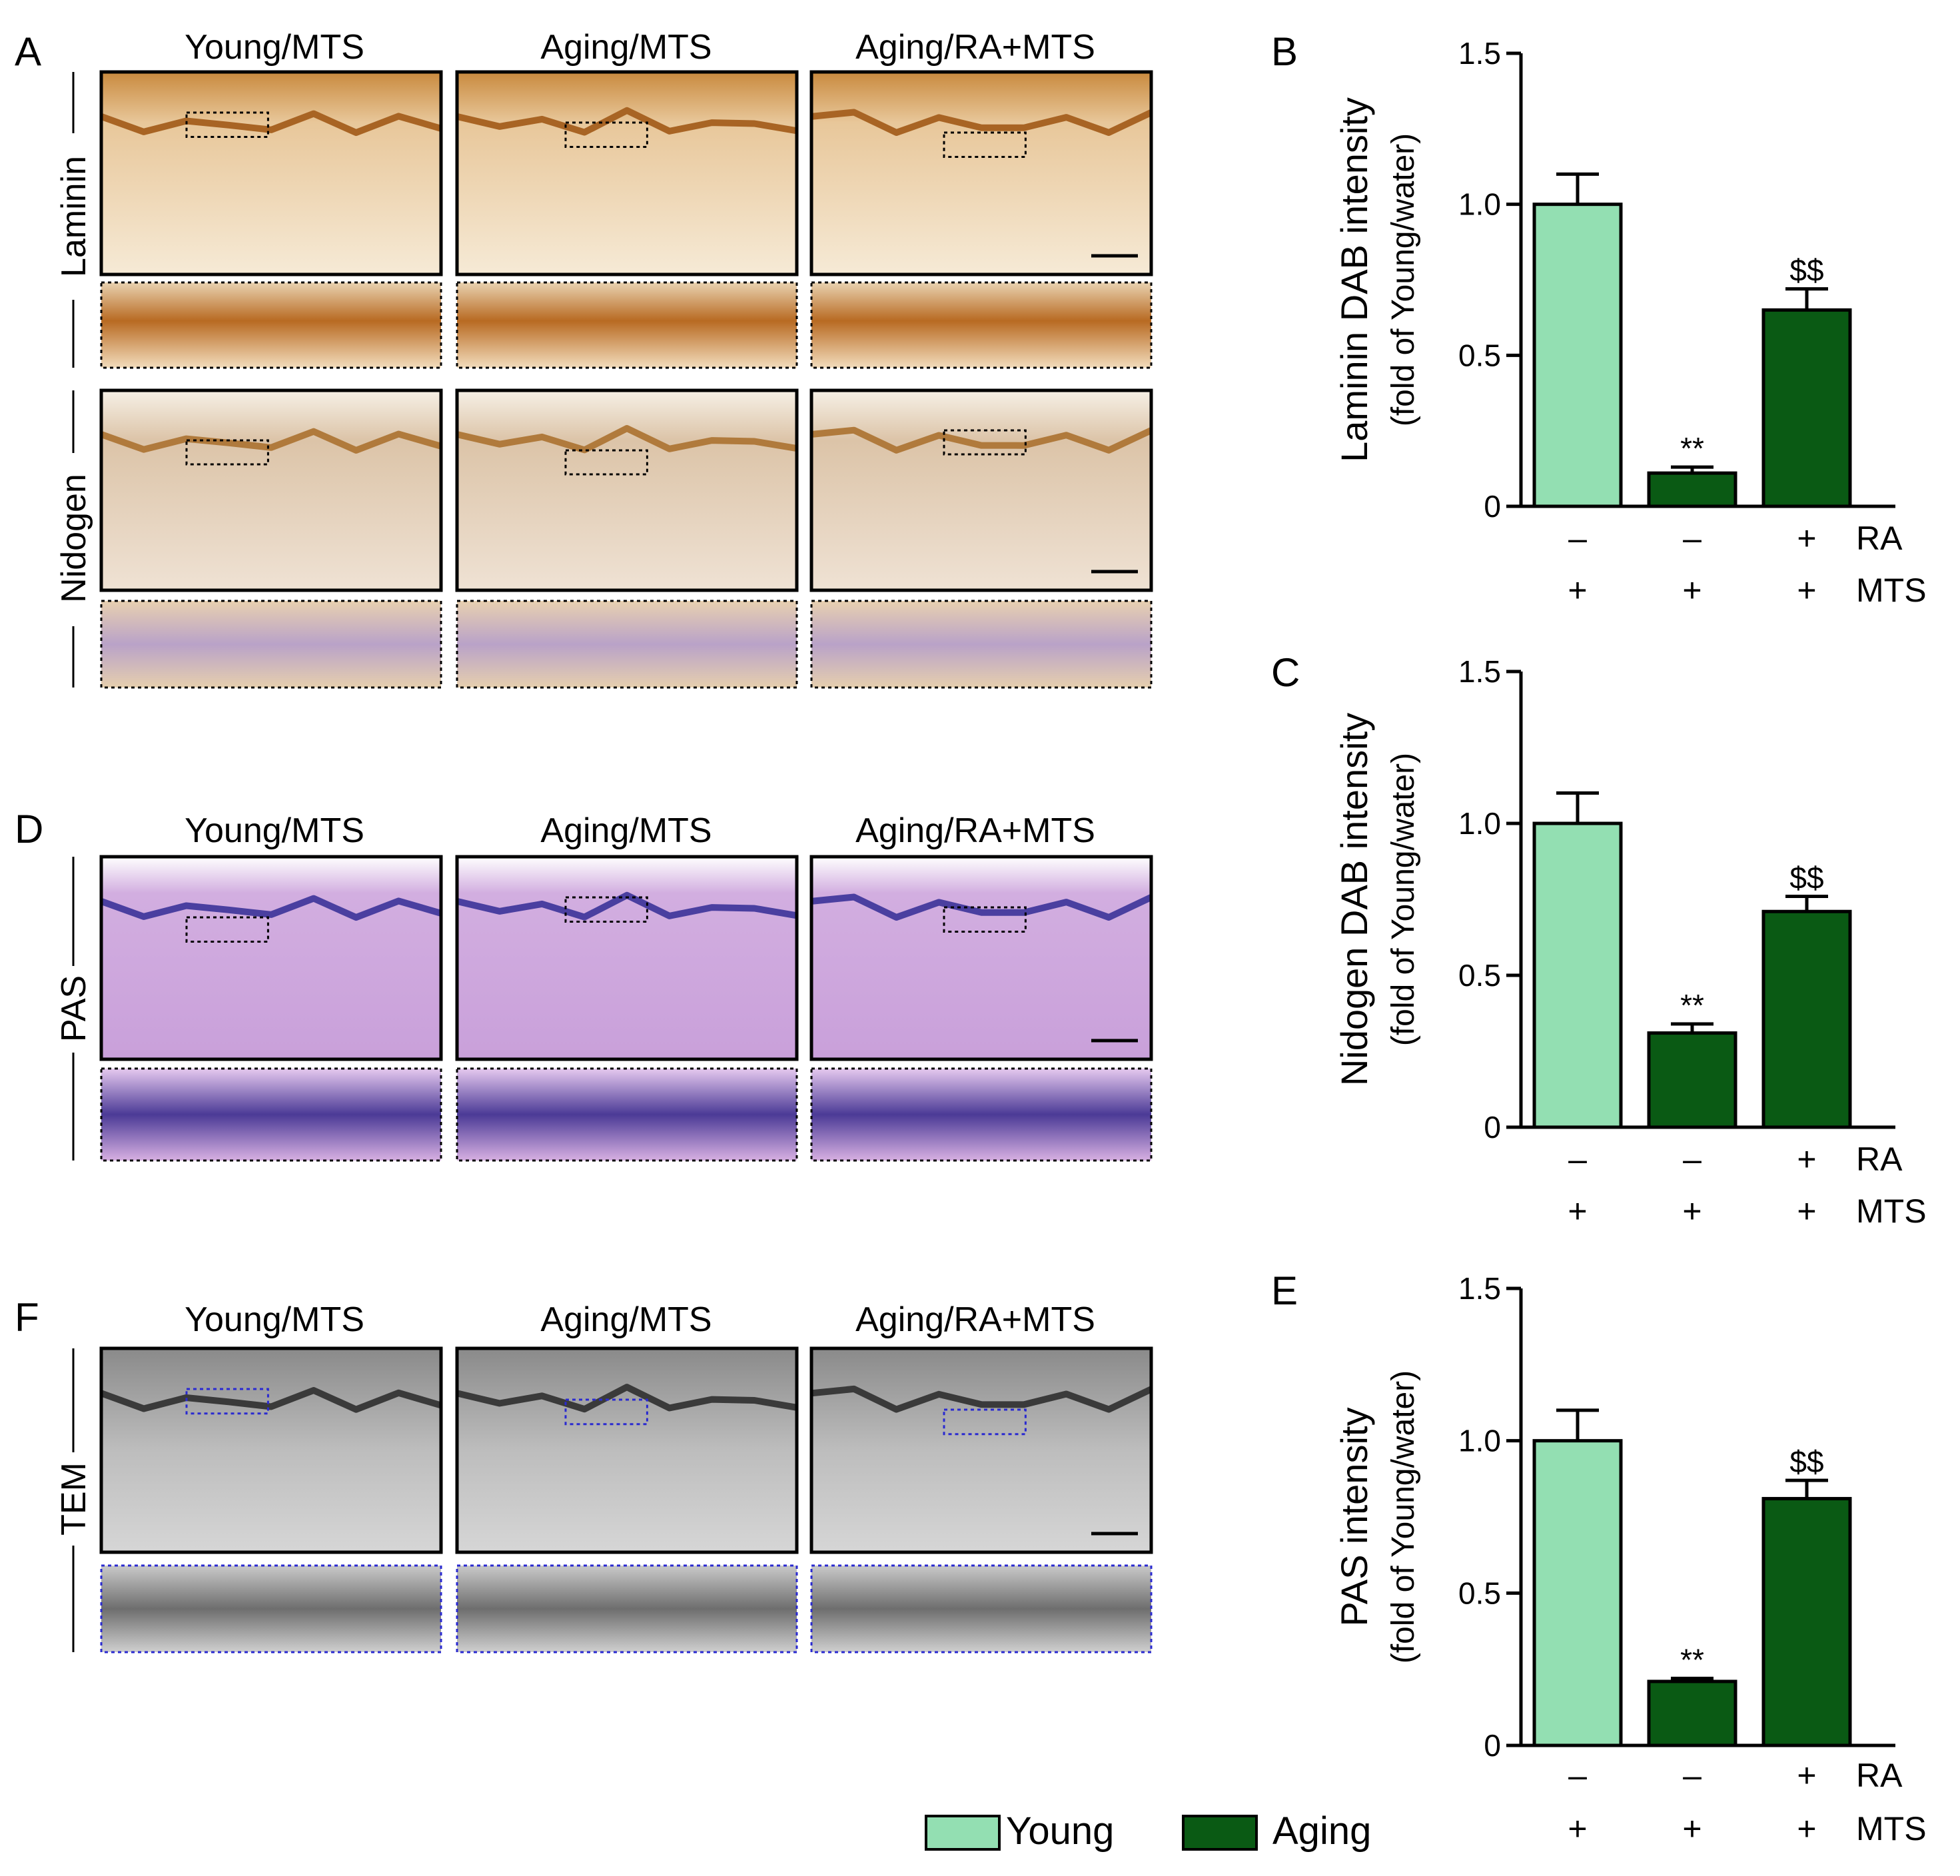 The width and height of the screenshot is (1960, 1876). I want to click on y-tick-label: 1.0, so click(1479, 205).